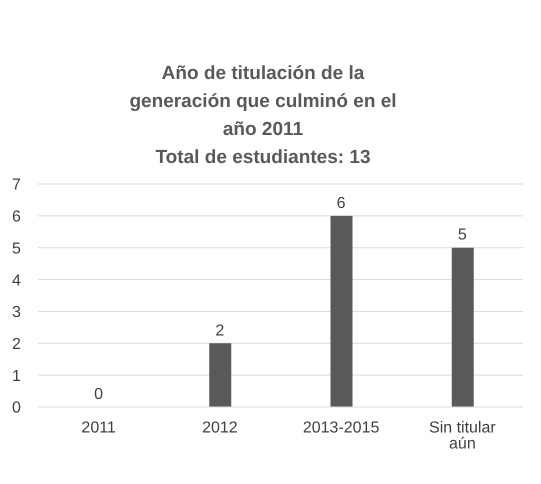 The height and width of the screenshot is (484, 541). I want to click on chart-subtitle: Total de estudiantes: 13, so click(263, 158).